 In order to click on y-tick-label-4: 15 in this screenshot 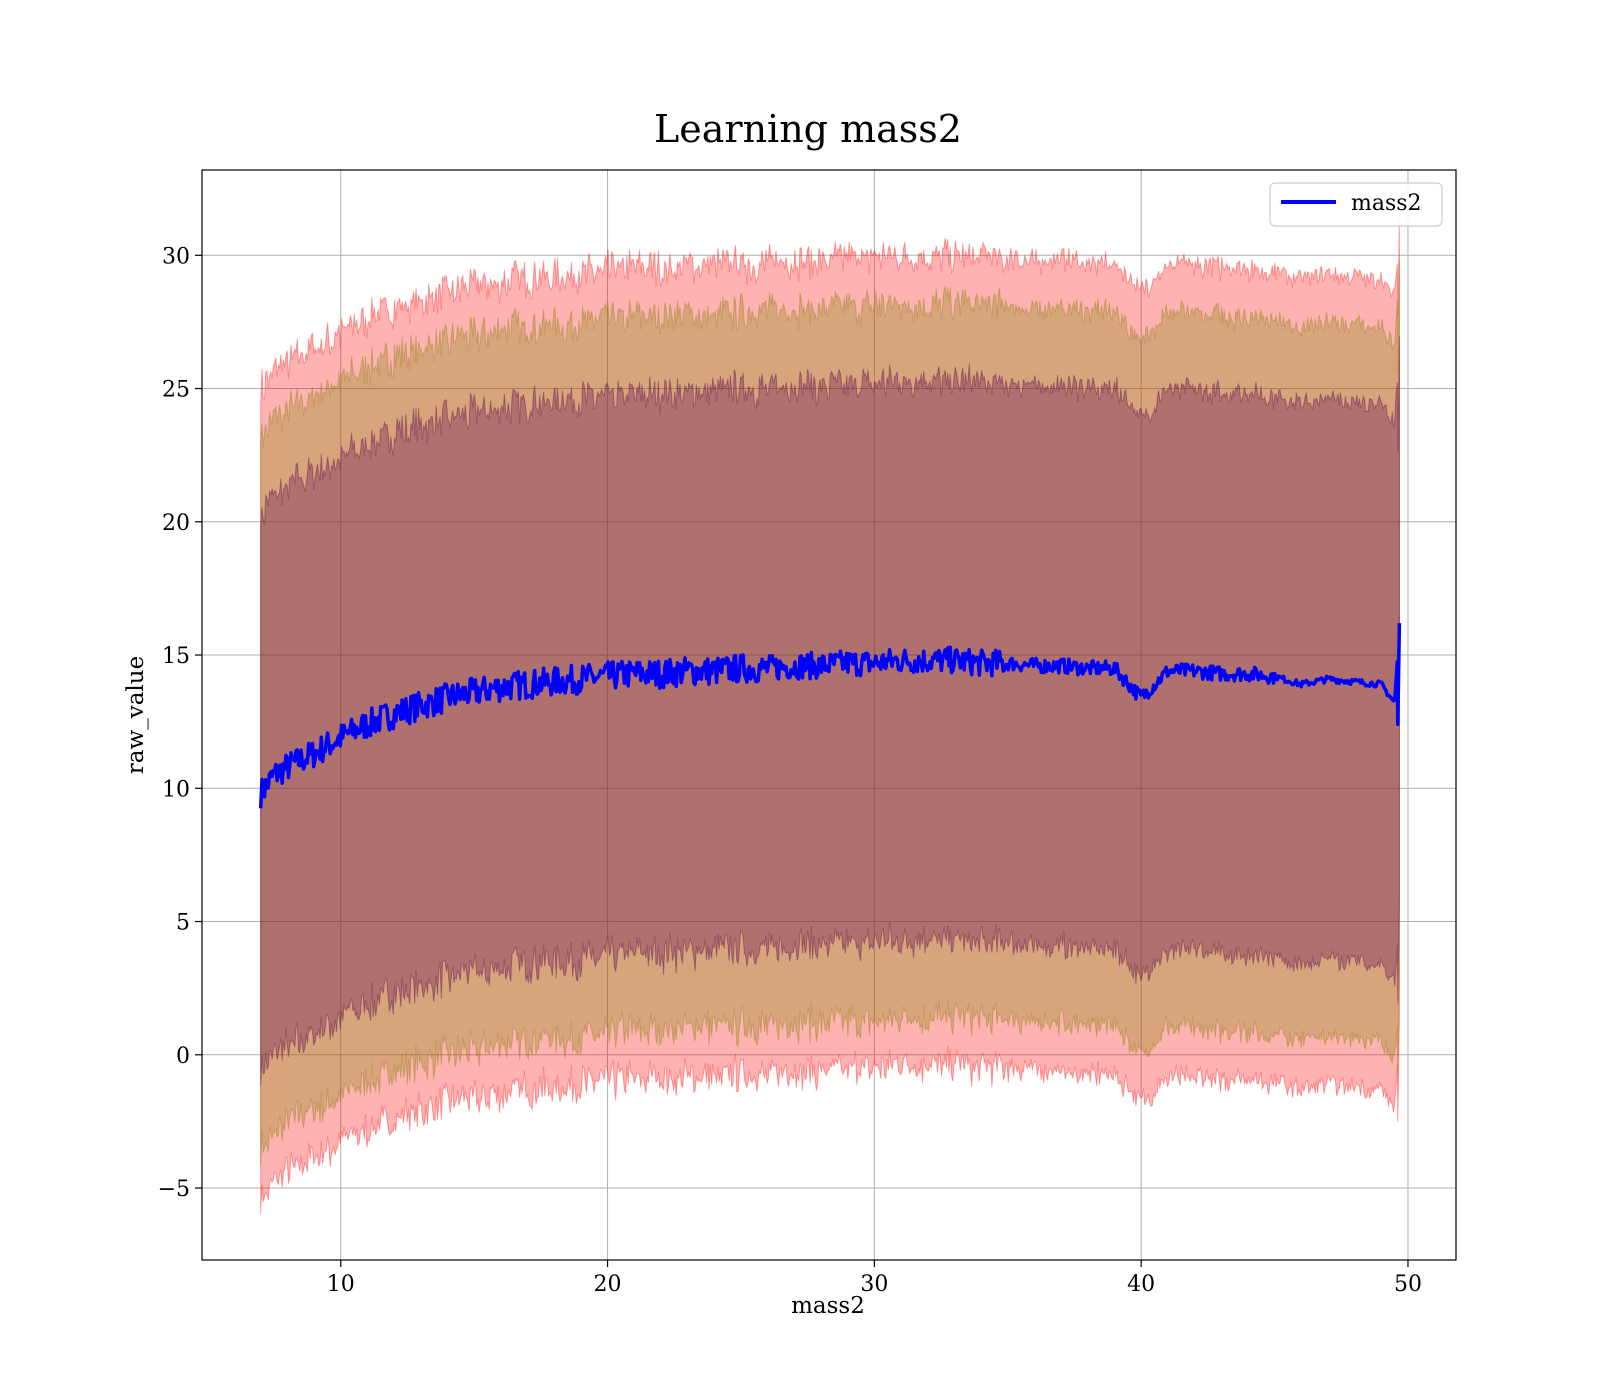, I will do `click(176, 656)`.